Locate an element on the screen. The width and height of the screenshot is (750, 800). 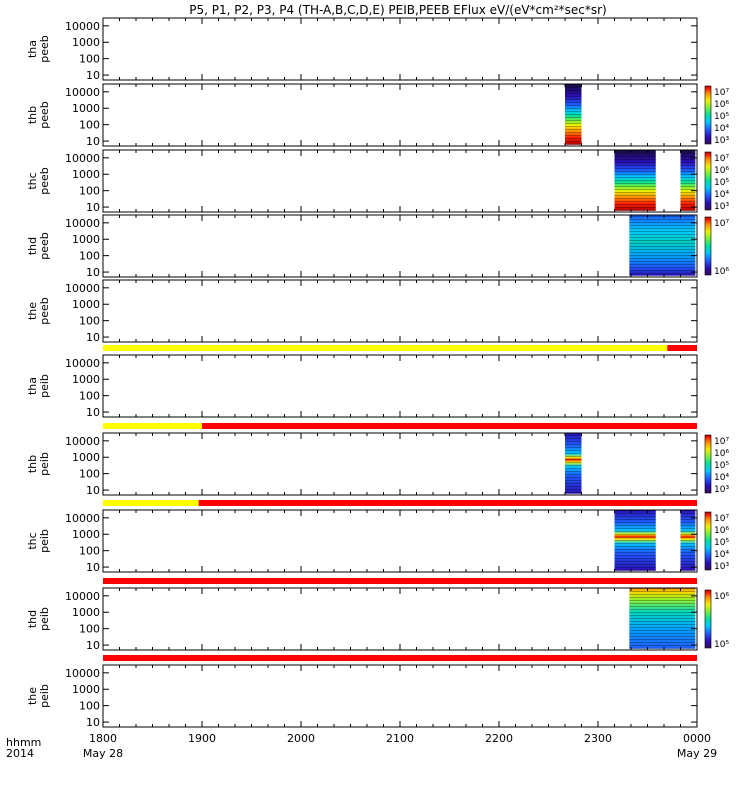
panel-tha-peib: 10000 1000 100 10 thapeib is located at coordinates (362, 382).